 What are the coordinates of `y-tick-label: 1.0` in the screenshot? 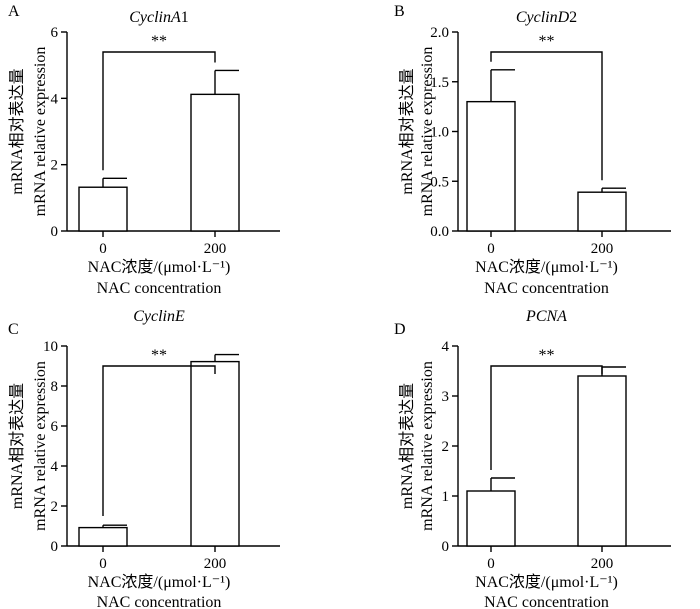 It's located at (439, 133).